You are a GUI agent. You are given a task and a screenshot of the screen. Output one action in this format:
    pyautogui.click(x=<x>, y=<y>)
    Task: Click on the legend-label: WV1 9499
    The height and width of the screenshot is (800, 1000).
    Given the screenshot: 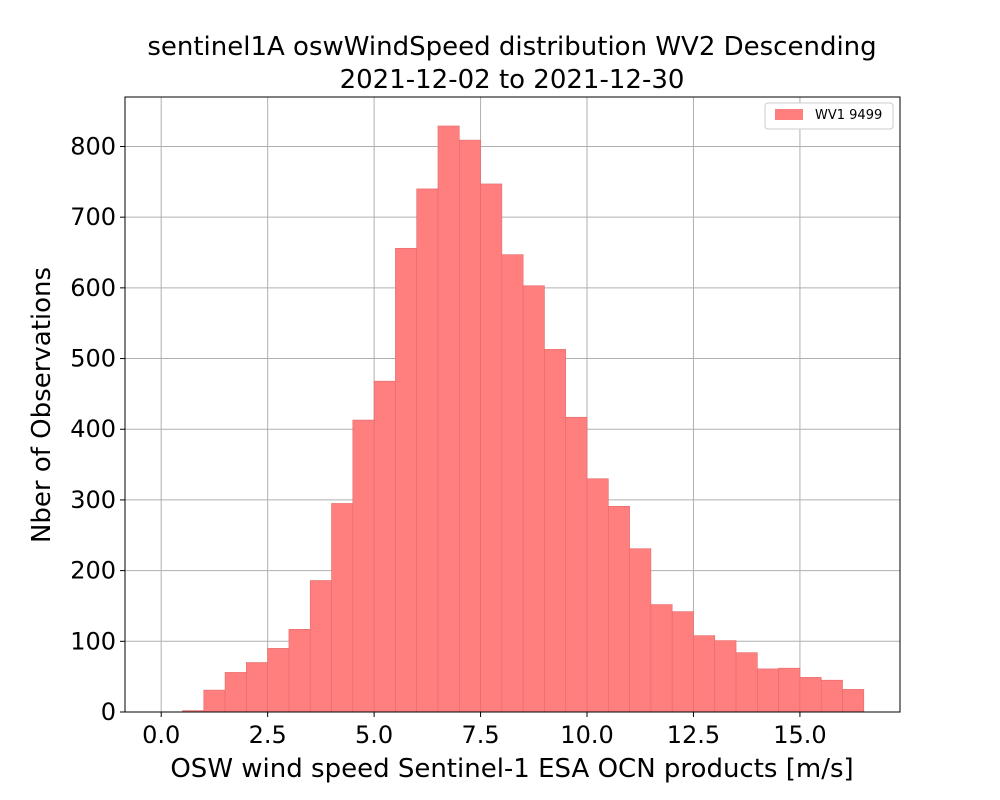 What is the action you would take?
    pyautogui.click(x=848, y=115)
    